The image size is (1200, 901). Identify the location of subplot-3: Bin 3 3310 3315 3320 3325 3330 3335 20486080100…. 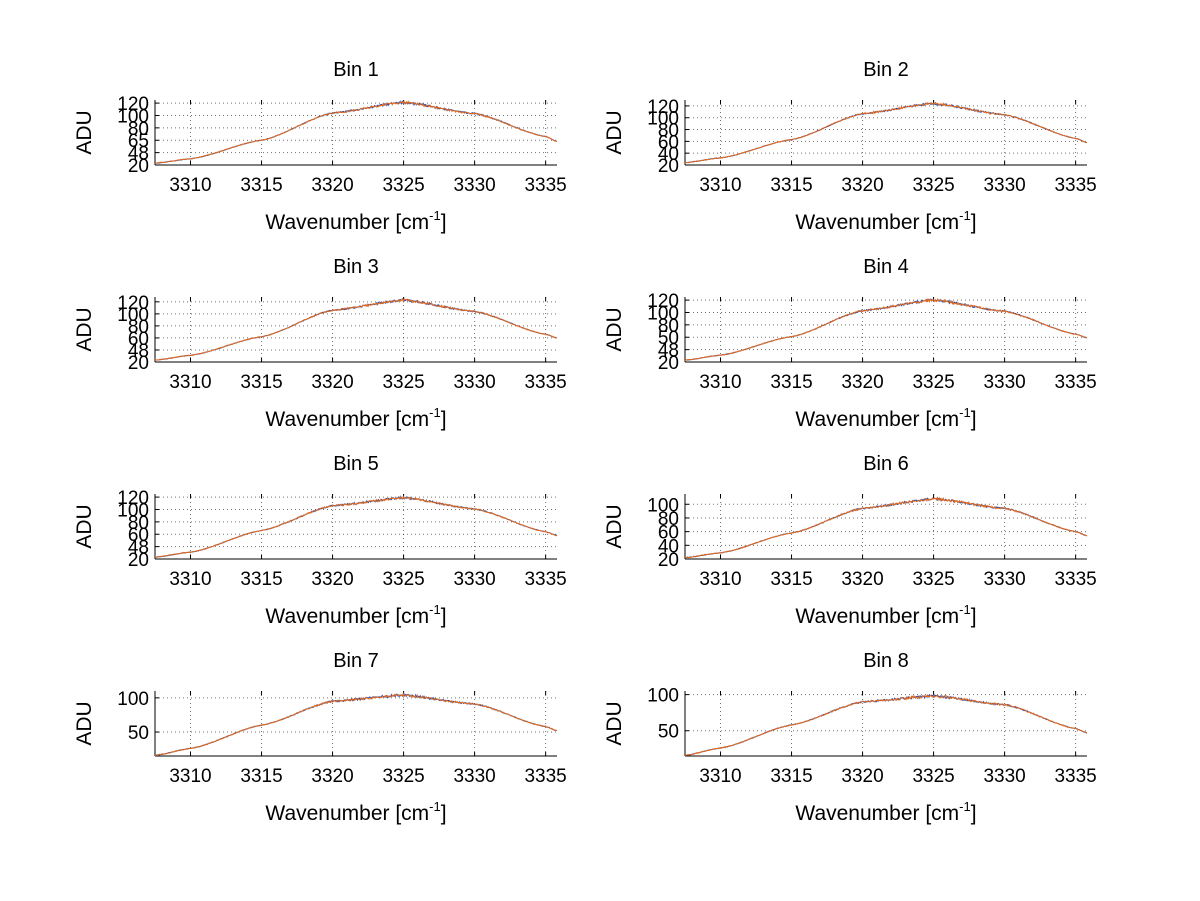
(320, 343).